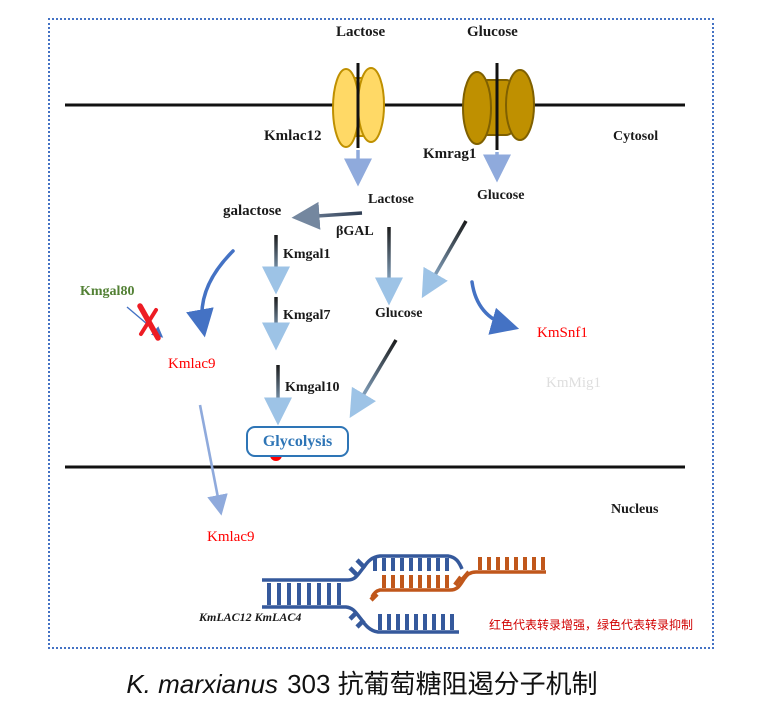 The image size is (764, 708). What do you see at coordinates (293, 136) in the screenshot?
I see `kmlac12-label: Kmlac12` at bounding box center [293, 136].